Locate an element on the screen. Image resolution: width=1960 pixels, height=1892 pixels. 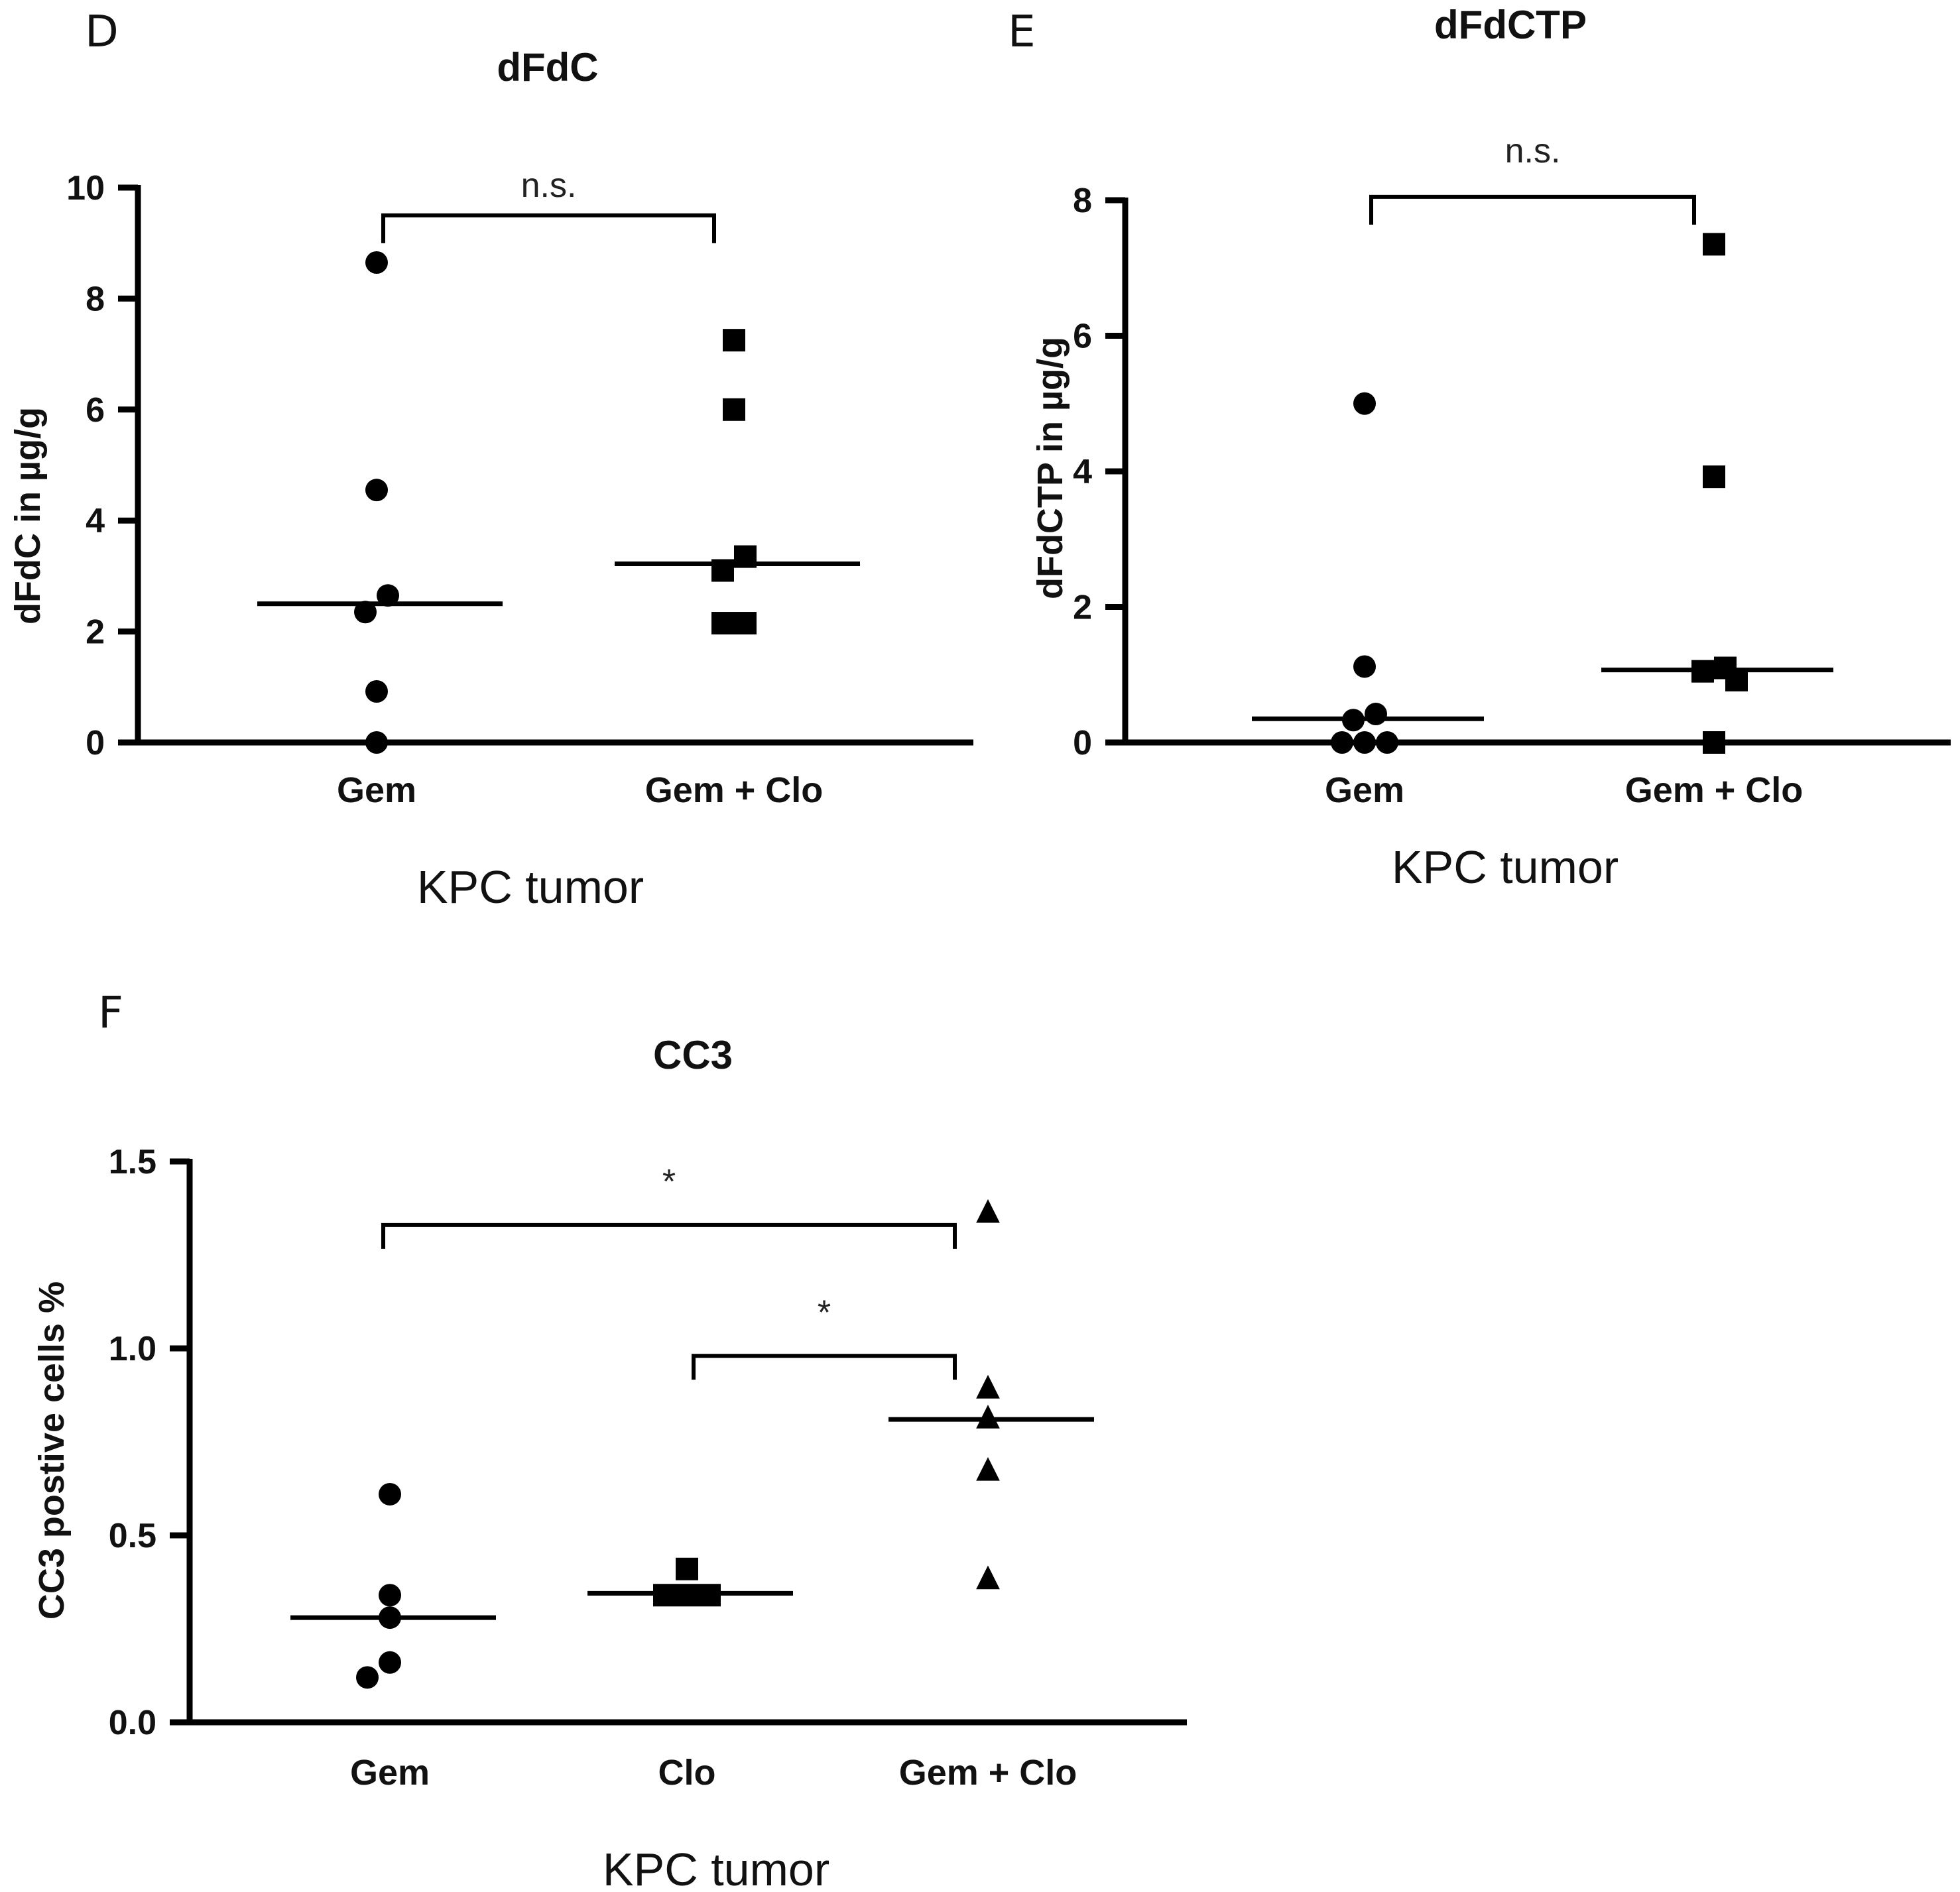
panel-f-category-label-clo: Clo is located at coordinates (687, 1773).